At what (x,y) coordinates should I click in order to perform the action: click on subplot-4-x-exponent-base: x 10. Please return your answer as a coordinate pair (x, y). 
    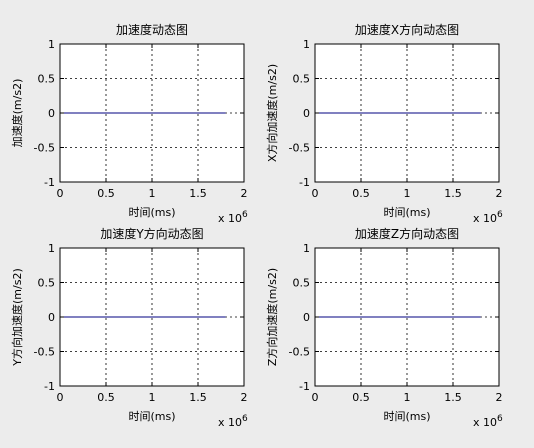
    Looking at the image, I should click on (485, 422).